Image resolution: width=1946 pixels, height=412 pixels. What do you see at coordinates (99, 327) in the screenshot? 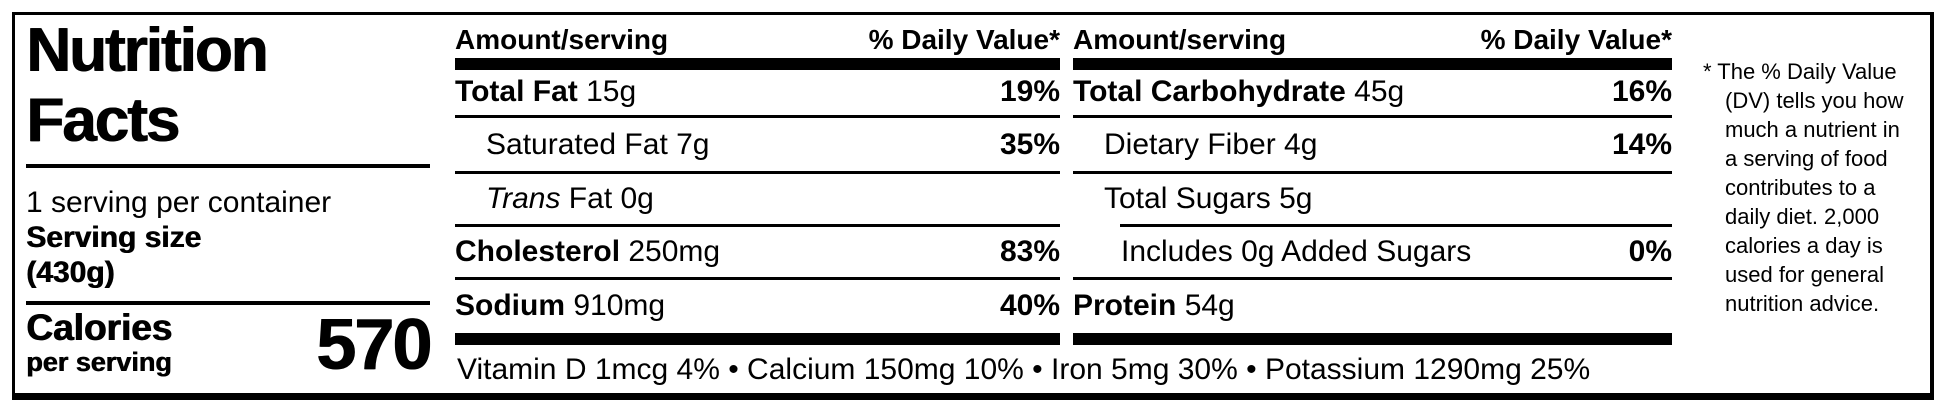
I see `calories-label: Calories` at bounding box center [99, 327].